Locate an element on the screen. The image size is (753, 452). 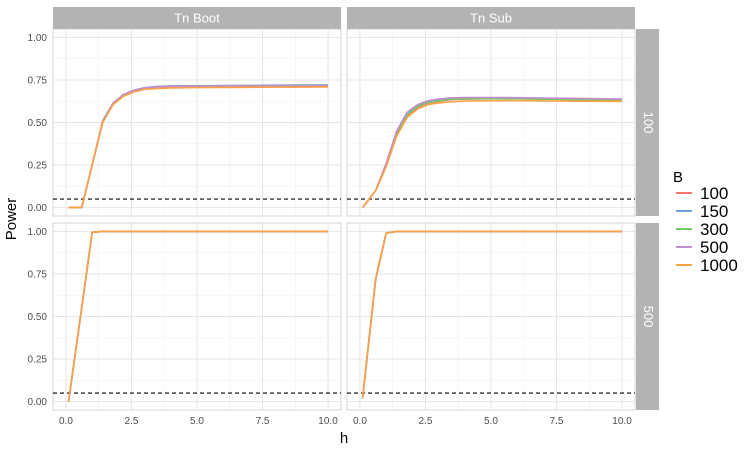
strip-label: Tn Boot is located at coordinates (197, 18).